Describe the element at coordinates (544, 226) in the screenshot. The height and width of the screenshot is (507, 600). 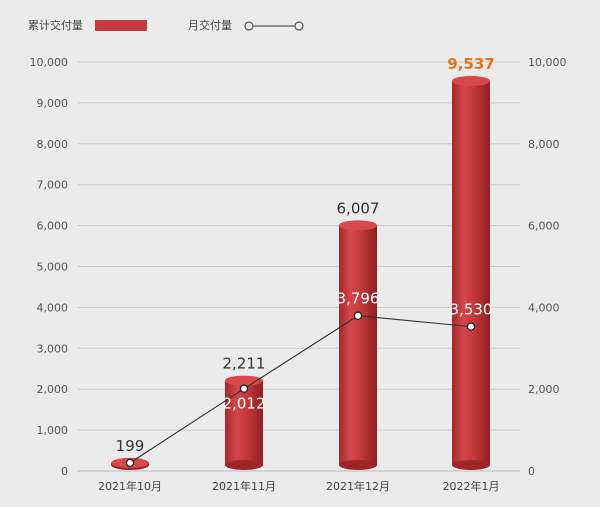
I see `right-tick-label: 6,000` at that location.